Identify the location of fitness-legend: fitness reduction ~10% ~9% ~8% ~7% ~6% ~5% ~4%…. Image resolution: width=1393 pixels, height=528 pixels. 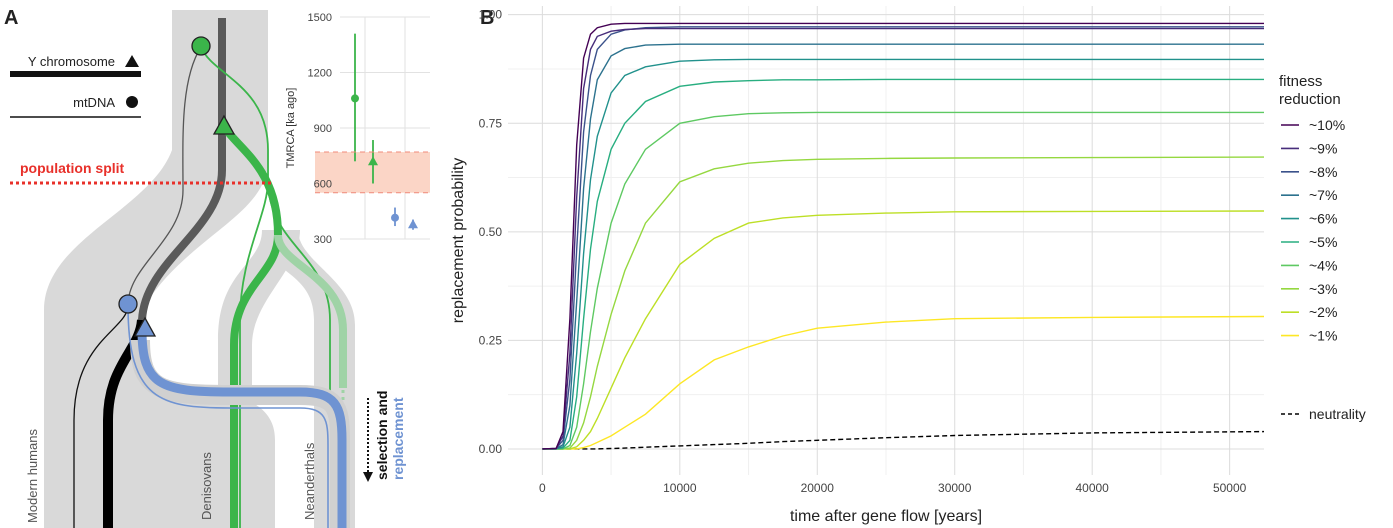
(1322, 247).